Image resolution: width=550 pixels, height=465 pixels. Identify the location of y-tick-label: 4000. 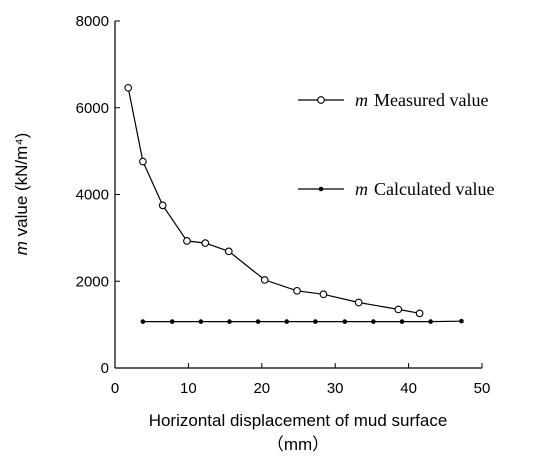
(92, 195).